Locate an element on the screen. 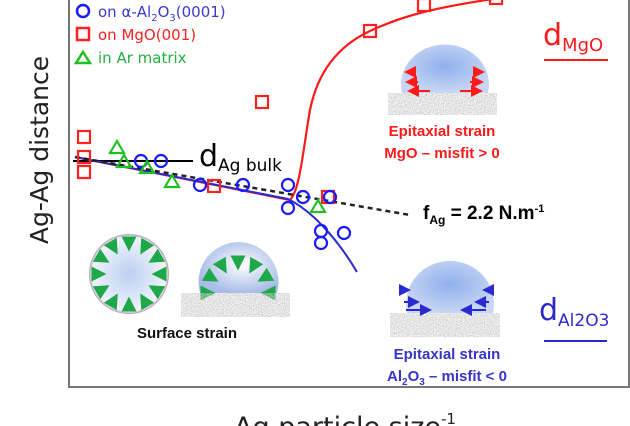  tensile-arrows-icon is located at coordinates (444, 81).